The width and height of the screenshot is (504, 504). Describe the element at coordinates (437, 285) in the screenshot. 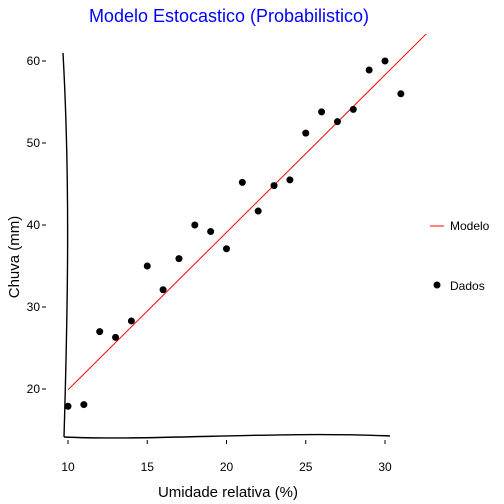

I see `legend-point-swatch` at that location.